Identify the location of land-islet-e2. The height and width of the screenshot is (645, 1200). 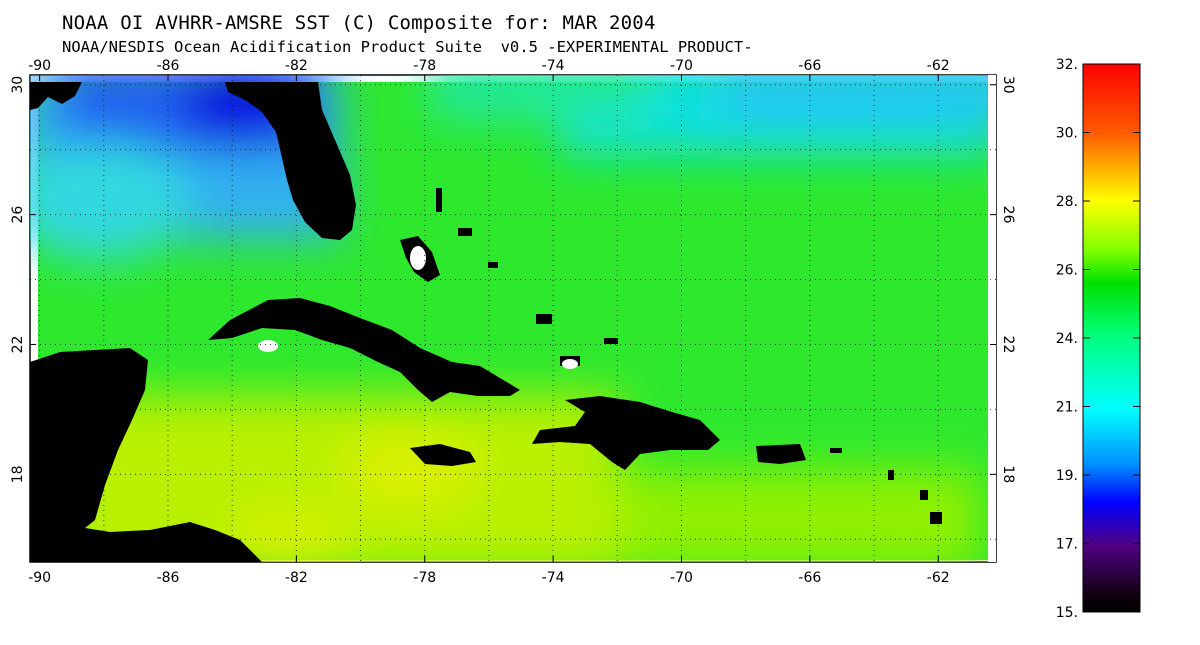
(836, 450).